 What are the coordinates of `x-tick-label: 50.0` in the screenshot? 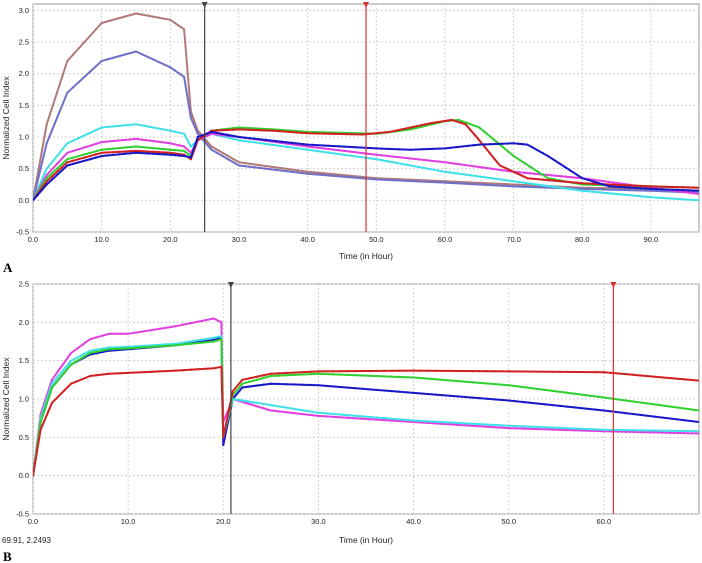 It's located at (508, 521).